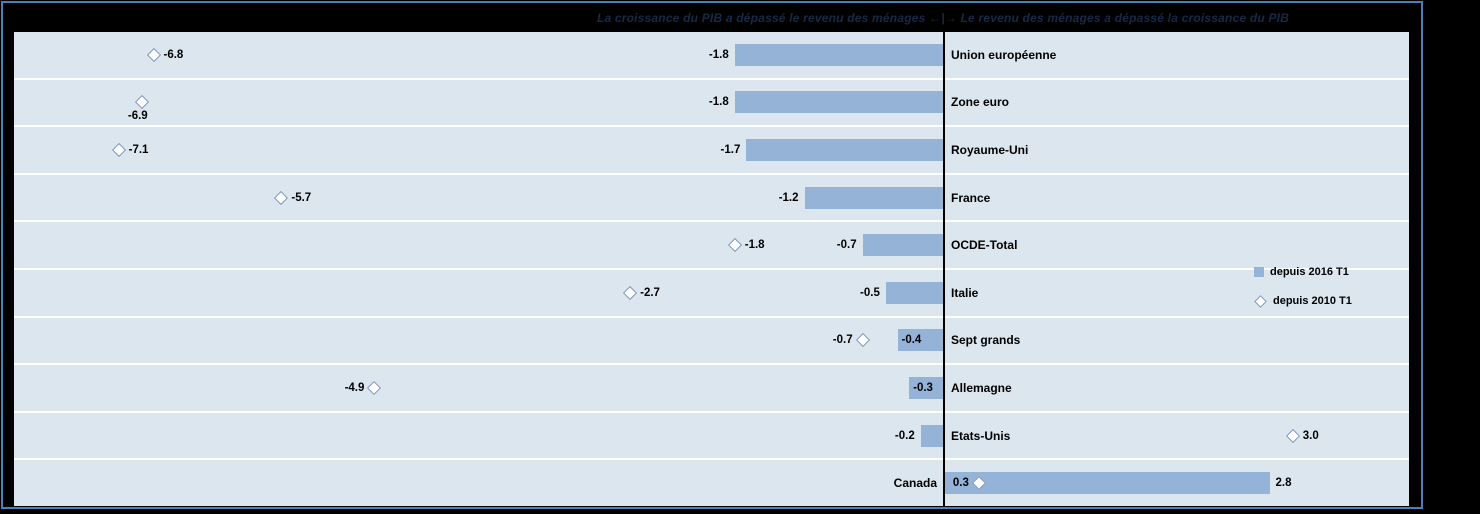  What do you see at coordinates (754, 245) in the screenshot?
I see `diamond-value-label: -1.8` at bounding box center [754, 245].